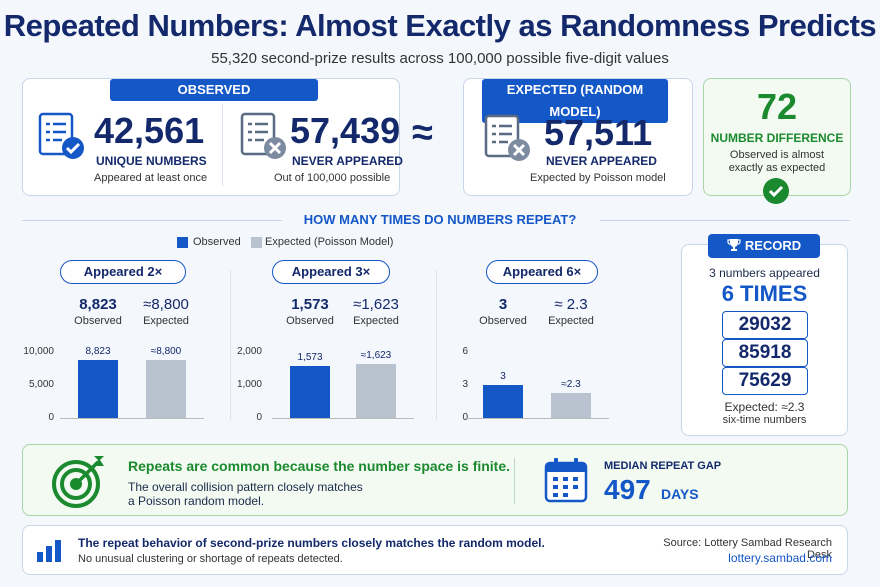 The width and height of the screenshot is (880, 587). Describe the element at coordinates (345, 130) in the screenshot. I see `never-appeared-value: 57,439` at that location.